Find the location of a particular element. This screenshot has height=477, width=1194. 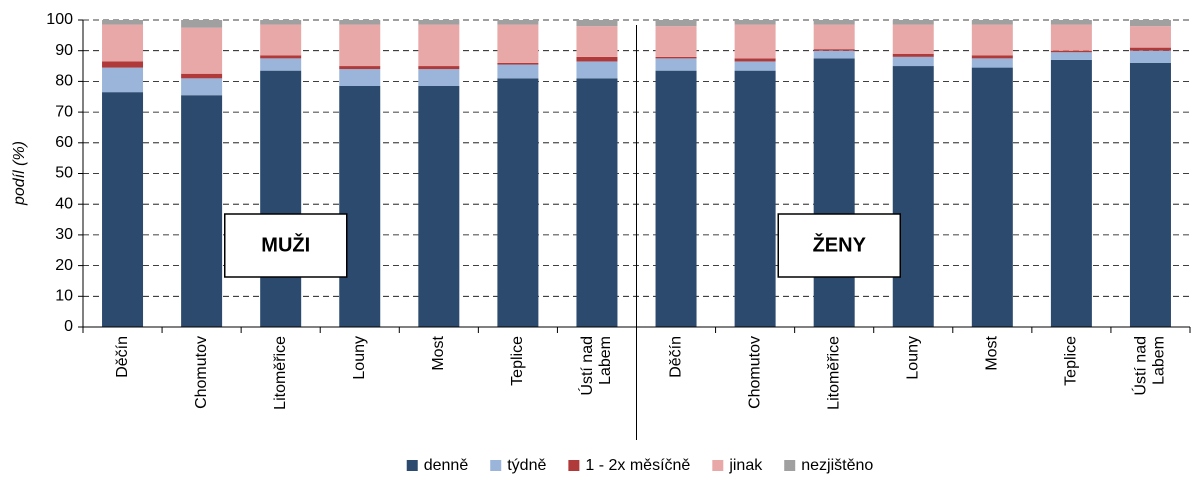

y-tick-label: 70 is located at coordinates (64, 111).